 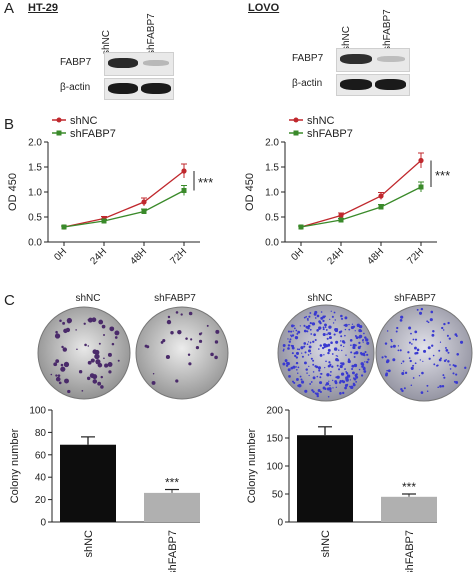 I want to click on ht29-blot-fabp7, so click(x=139, y=64).